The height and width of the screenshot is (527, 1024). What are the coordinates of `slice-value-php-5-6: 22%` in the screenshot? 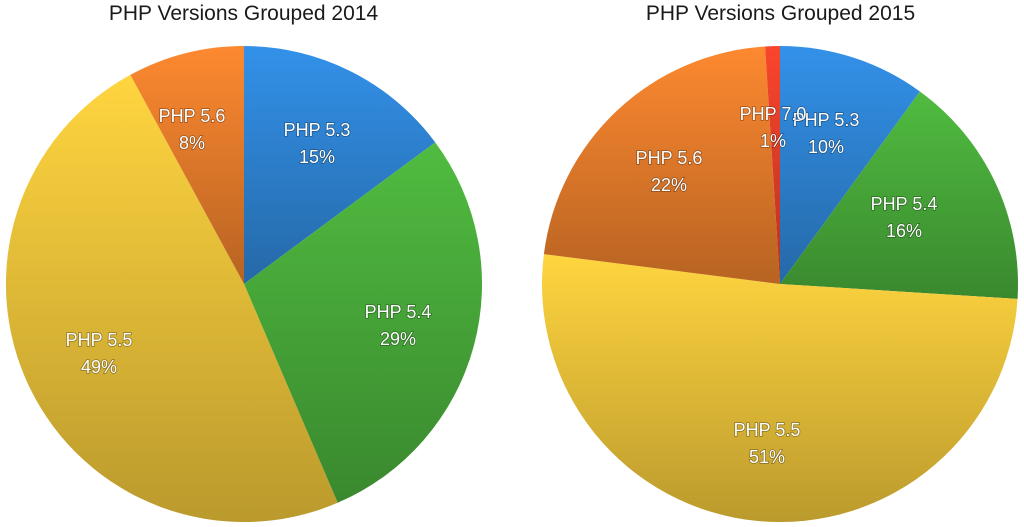 It's located at (669, 185).